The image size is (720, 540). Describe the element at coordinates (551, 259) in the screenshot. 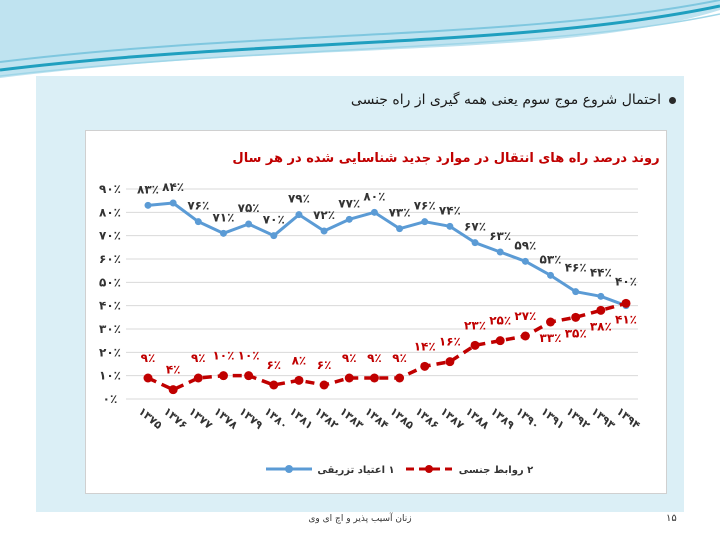

I see `data-label: ۵۳٪` at that location.